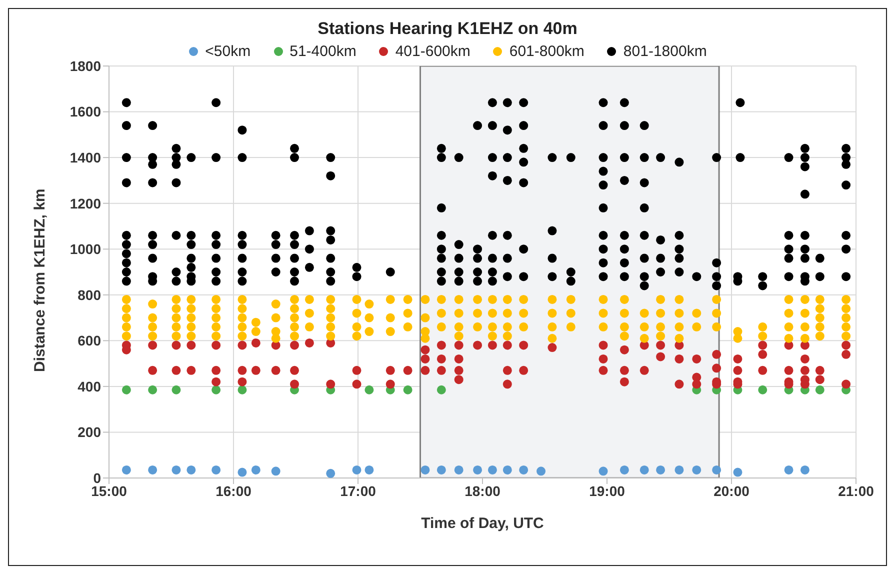 This screenshot has height=574, width=895. What do you see at coordinates (86, 66) in the screenshot?
I see `y-tick-label: 1800` at bounding box center [86, 66].